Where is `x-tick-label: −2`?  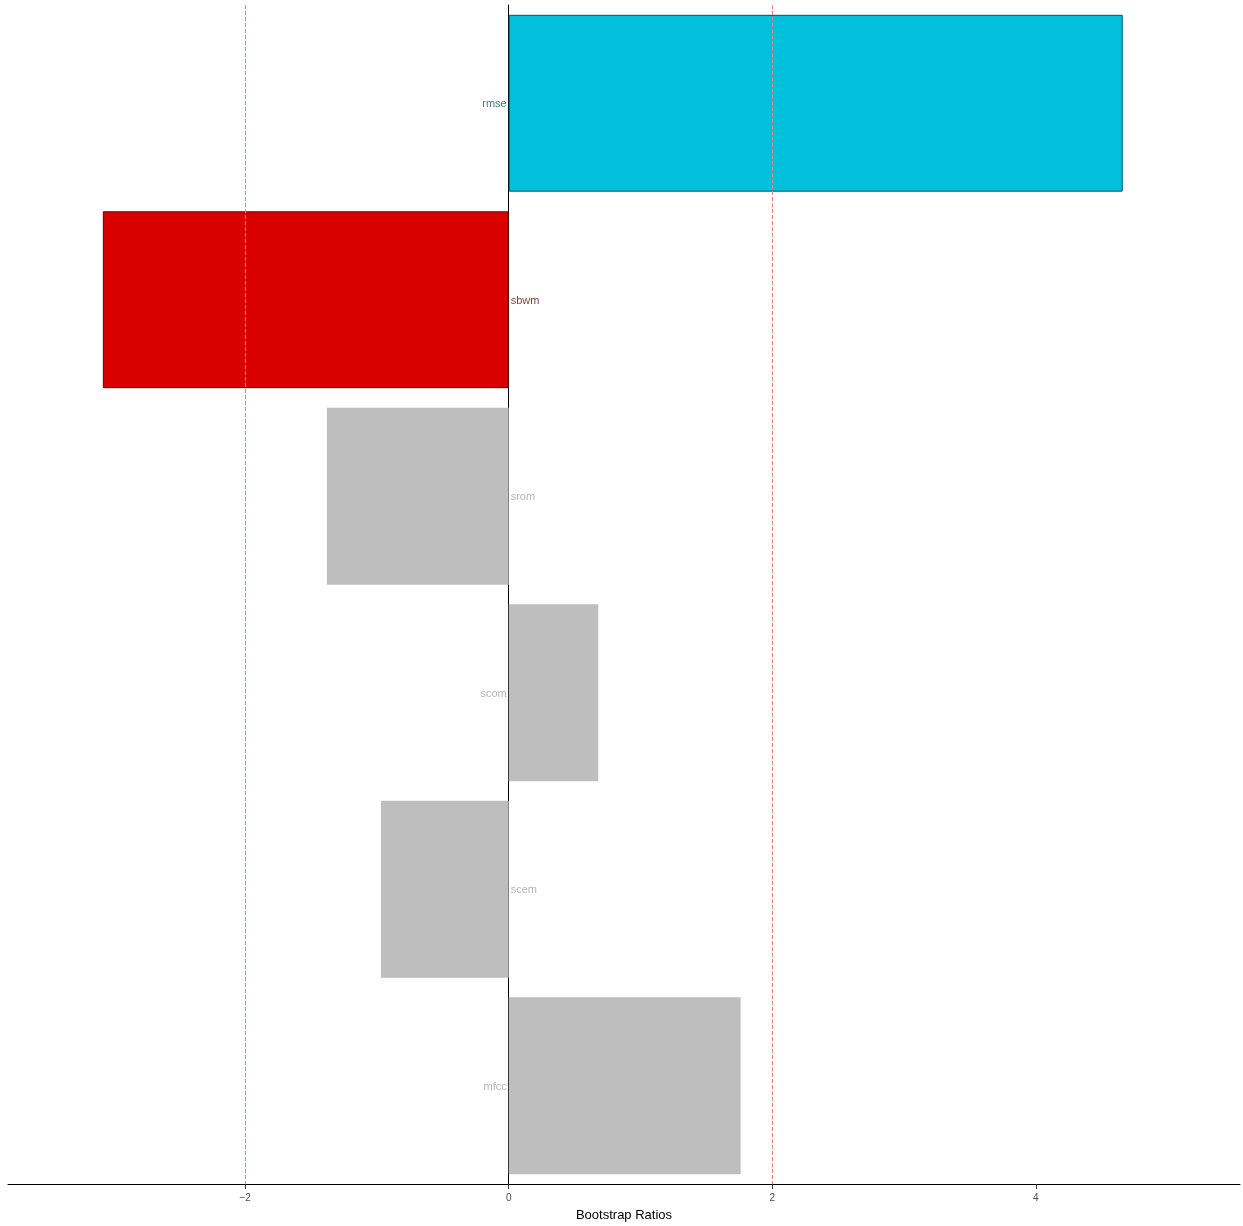 x-tick-label: −2 is located at coordinates (245, 1197).